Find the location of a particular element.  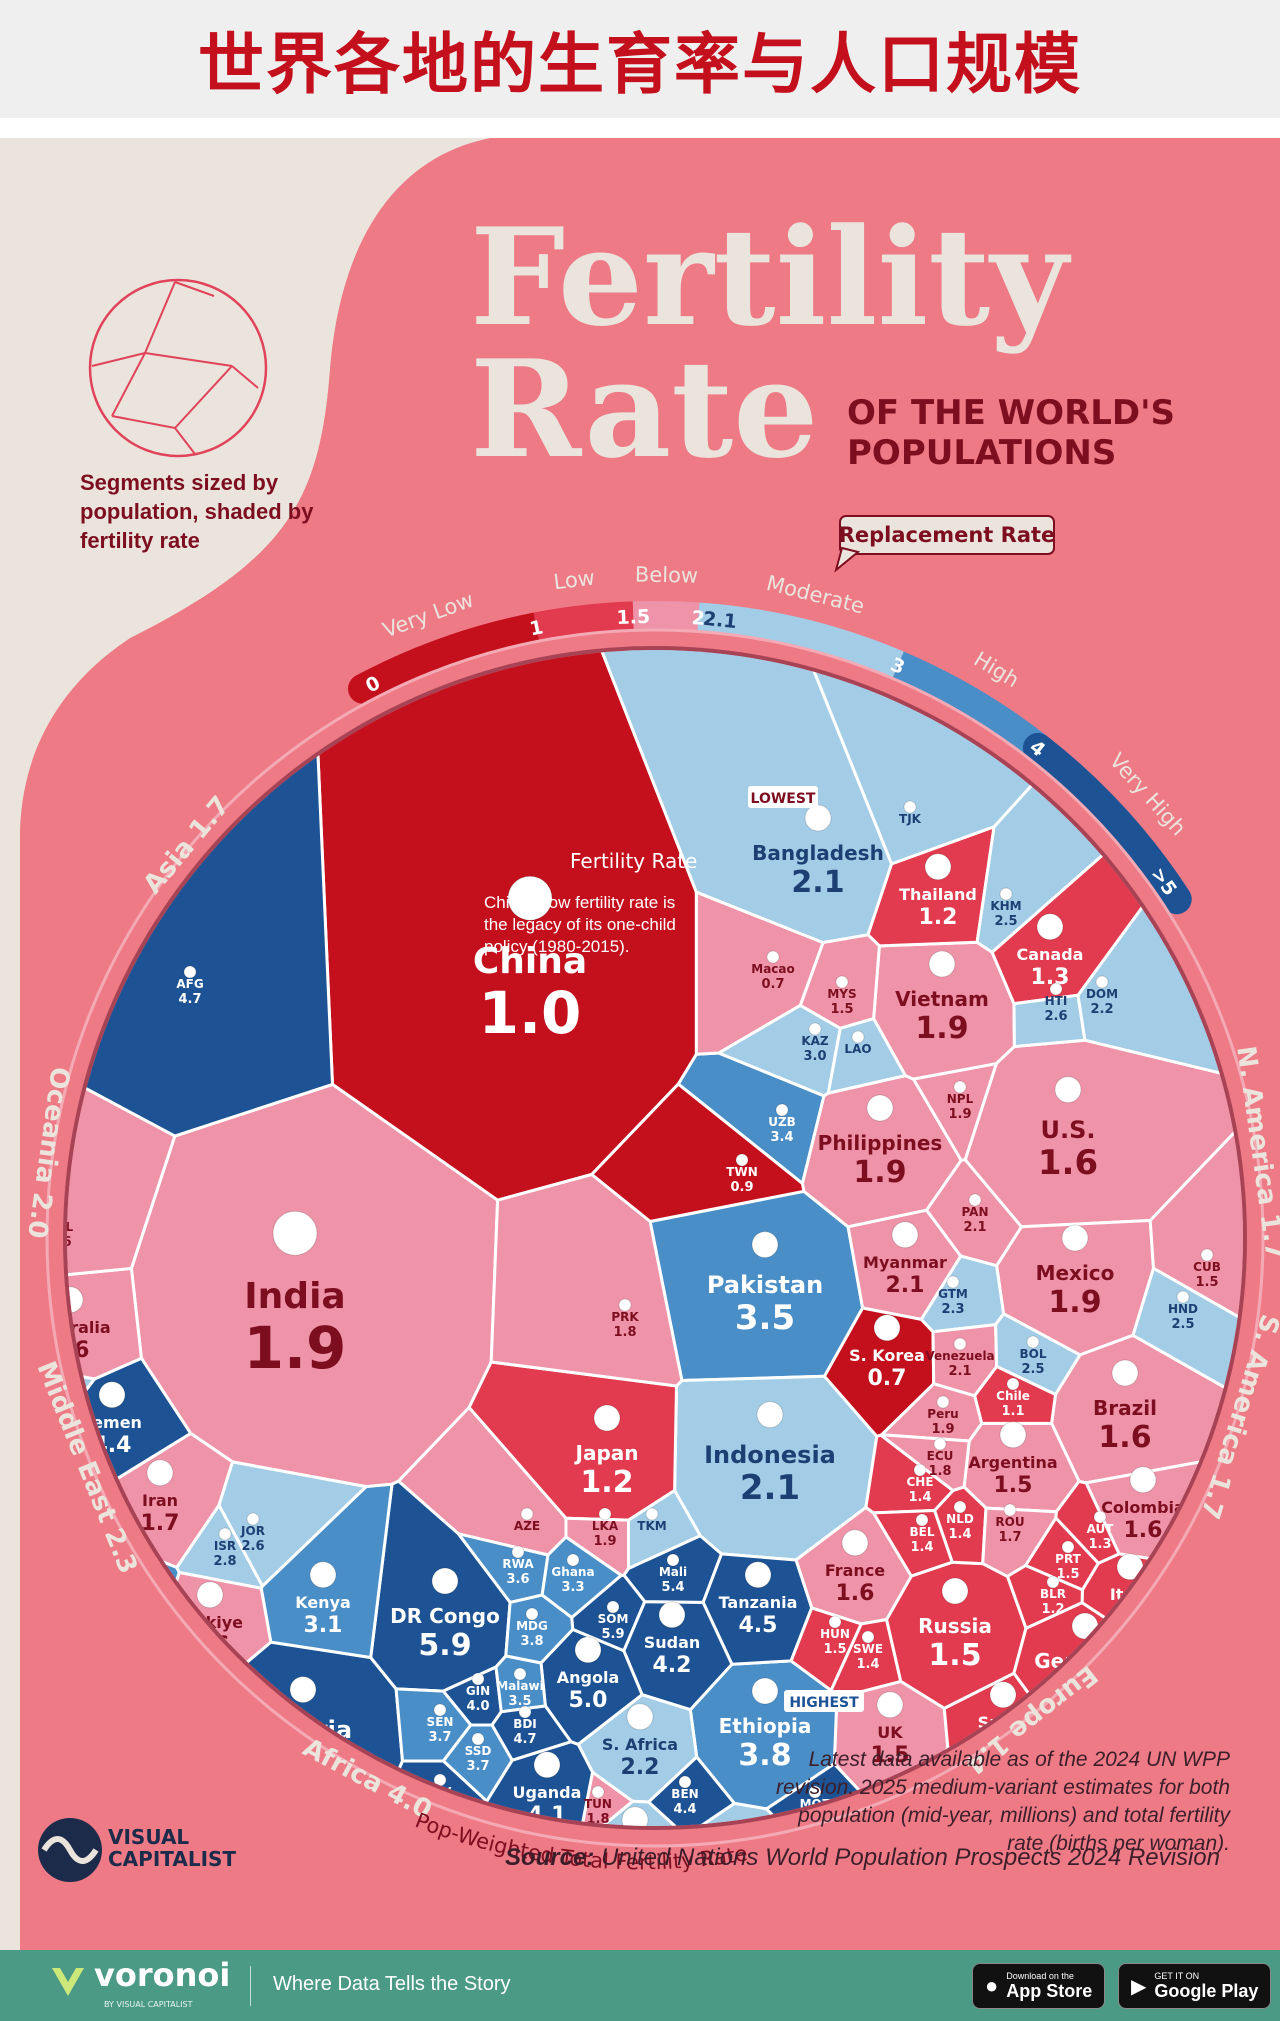

country-value: 2.6 is located at coordinates (252, 1546).